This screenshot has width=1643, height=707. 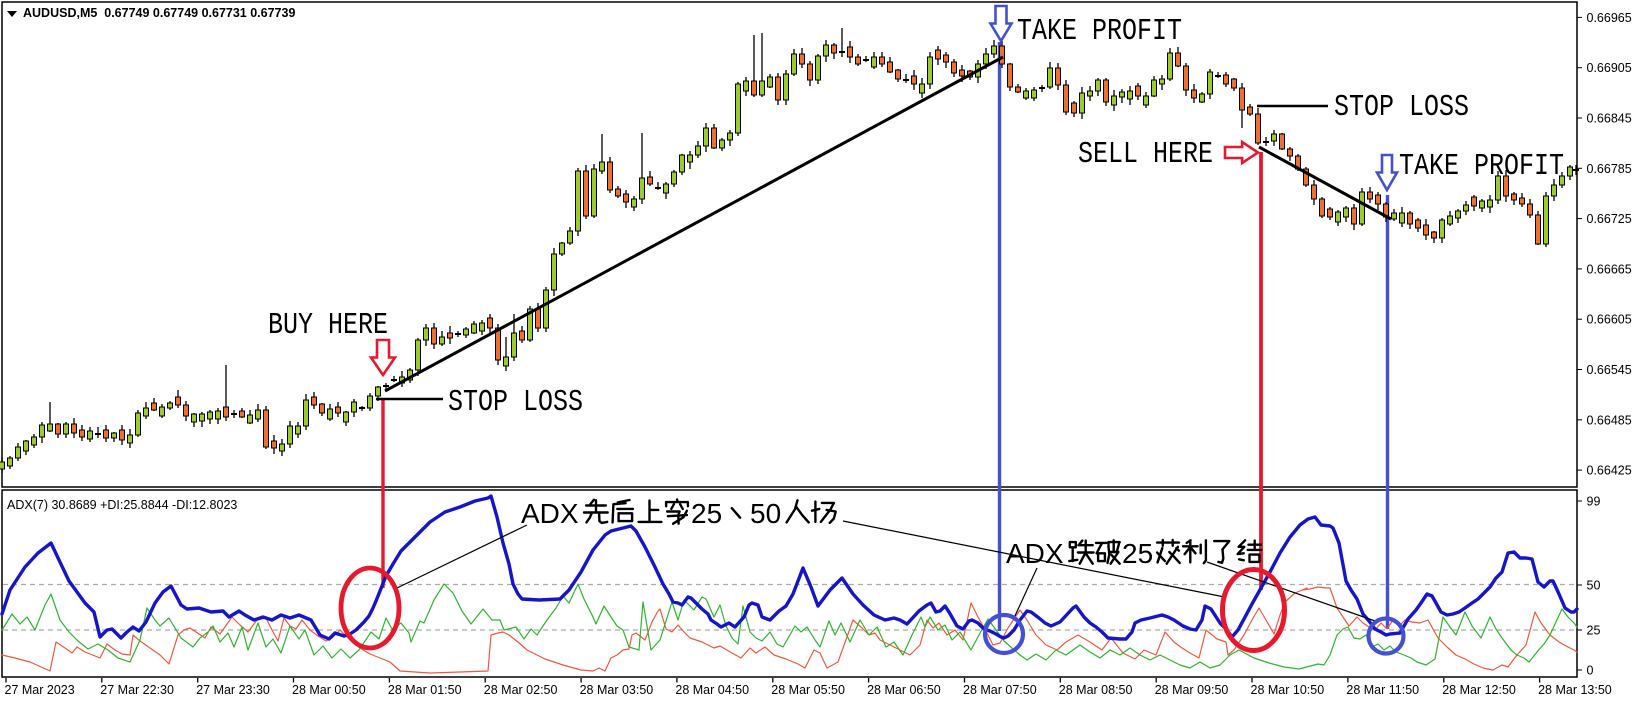 What do you see at coordinates (1609, 471) in the screenshot?
I see `svg-text: 0.66425` at bounding box center [1609, 471].